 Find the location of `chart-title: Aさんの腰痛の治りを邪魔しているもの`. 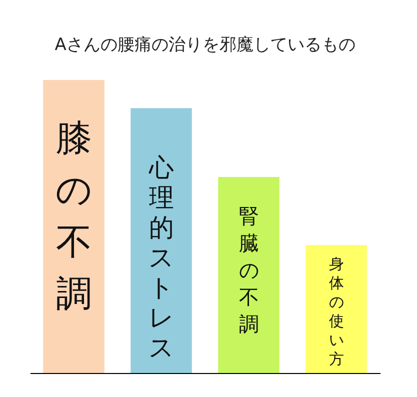

chart-title: Aさんの腰痛の治りを邪魔しているもの is located at coordinates (205, 45).